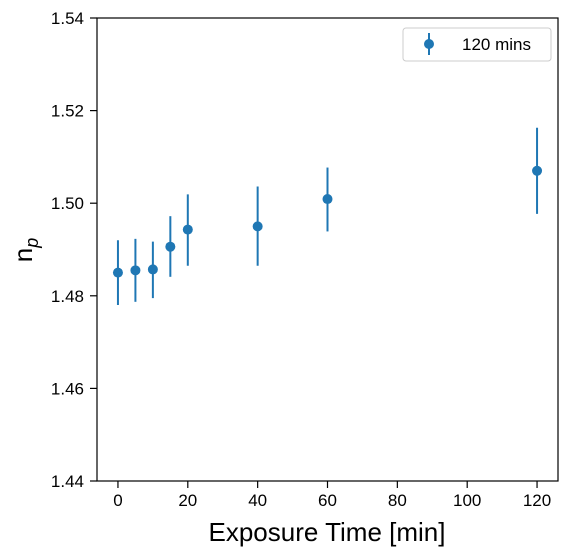 The image size is (578, 556). What do you see at coordinates (117, 500) in the screenshot?
I see `x-tick-label: 0` at bounding box center [117, 500].